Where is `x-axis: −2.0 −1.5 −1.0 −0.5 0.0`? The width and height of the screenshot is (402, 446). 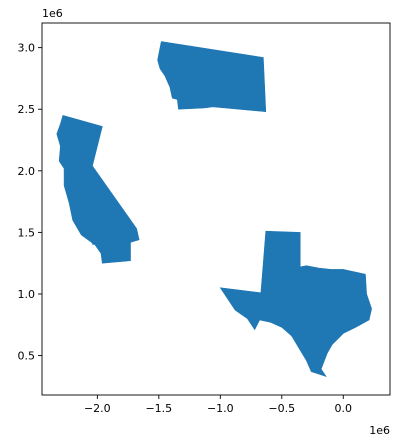
x-axis: −2.0 −1.5 −1.0 −0.5 0.0 is located at coordinates (218, 405).